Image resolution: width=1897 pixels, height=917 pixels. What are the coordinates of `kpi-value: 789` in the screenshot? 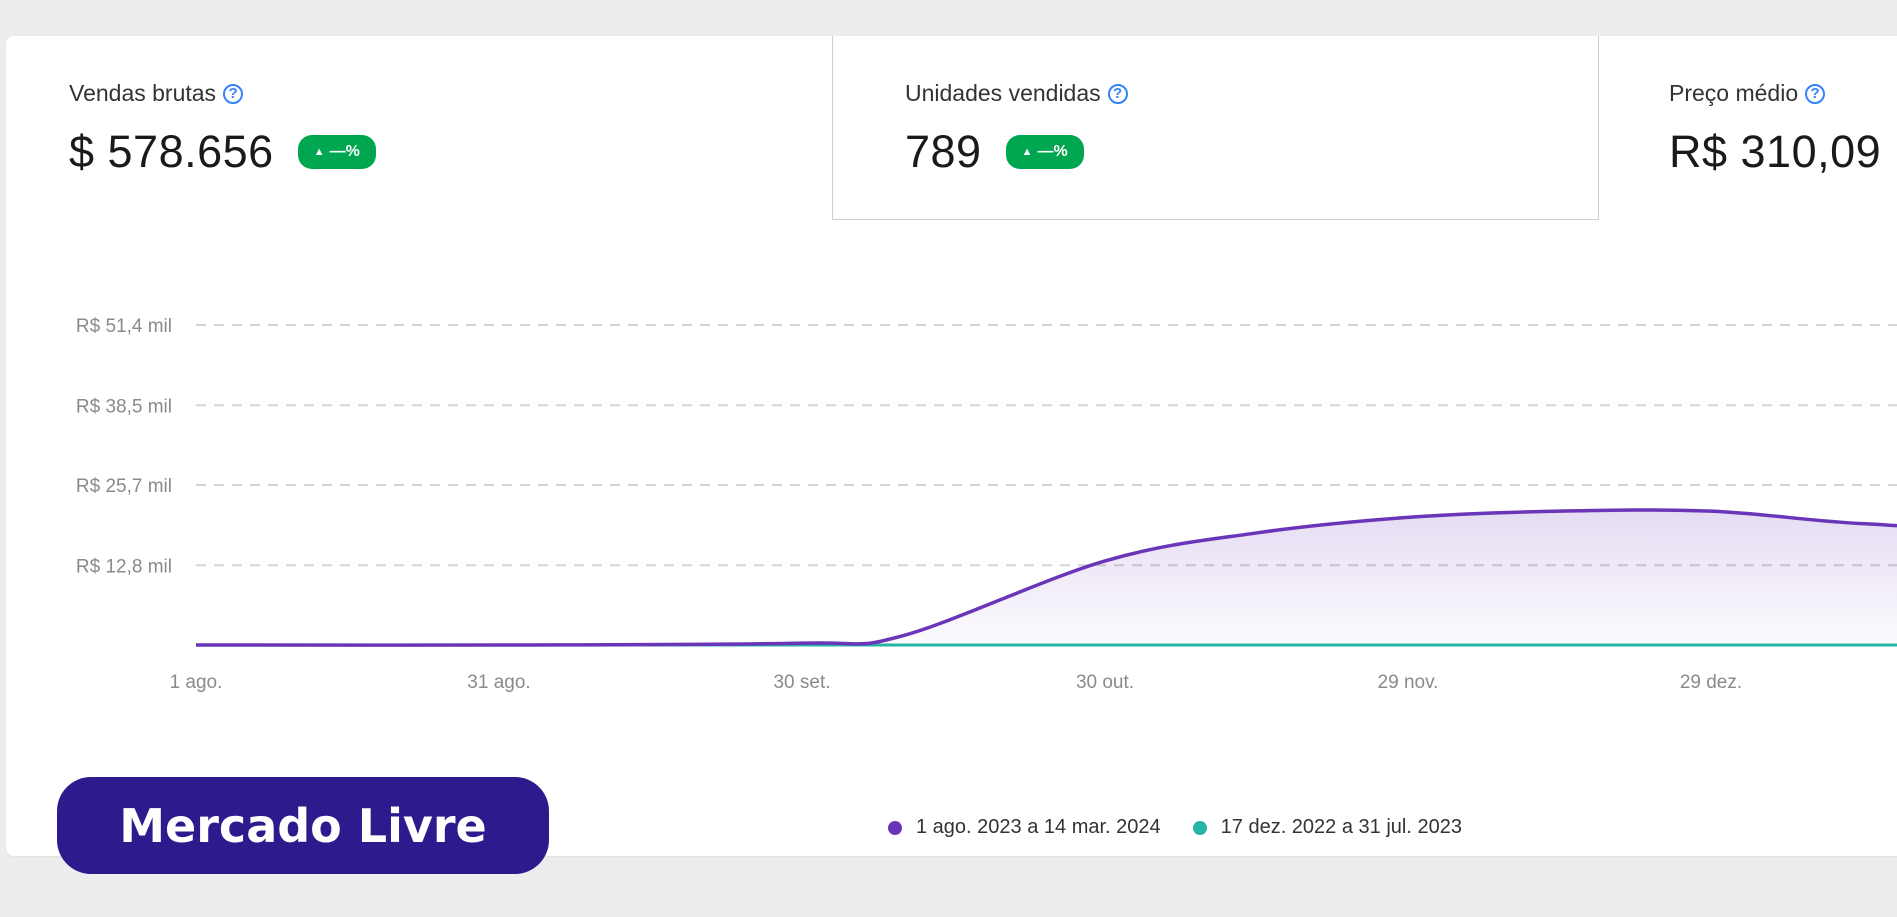 It's located at (943, 151).